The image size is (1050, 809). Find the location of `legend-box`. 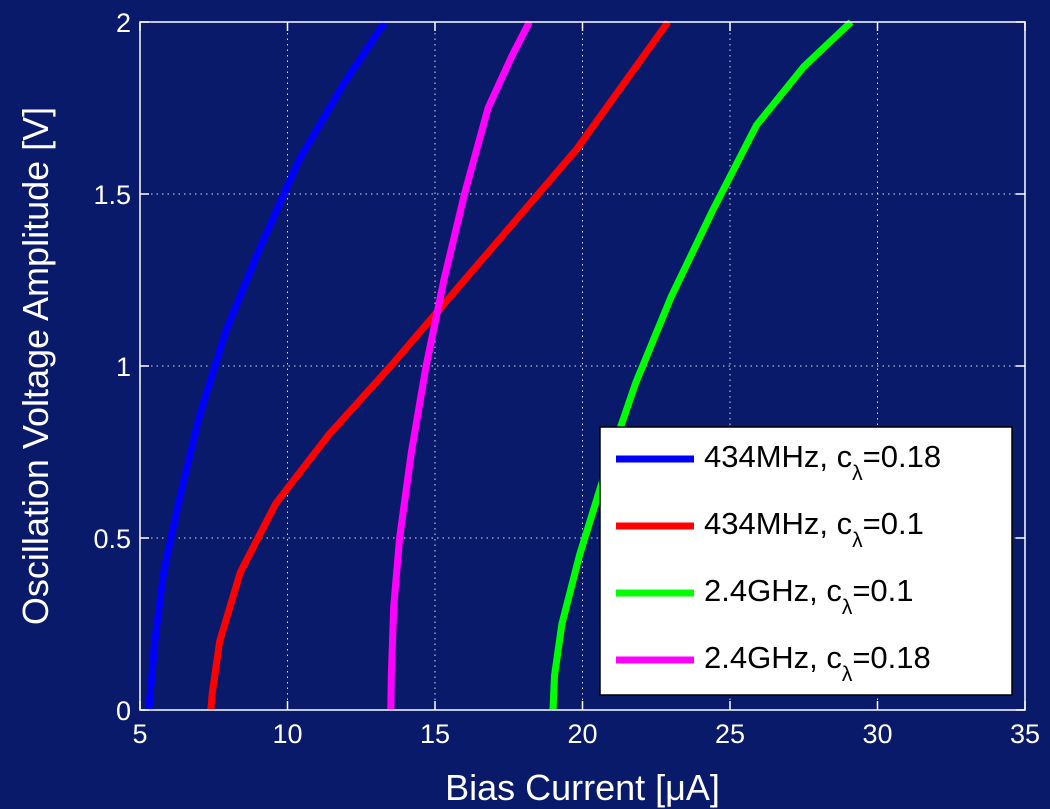

legend-box is located at coordinates (806, 561).